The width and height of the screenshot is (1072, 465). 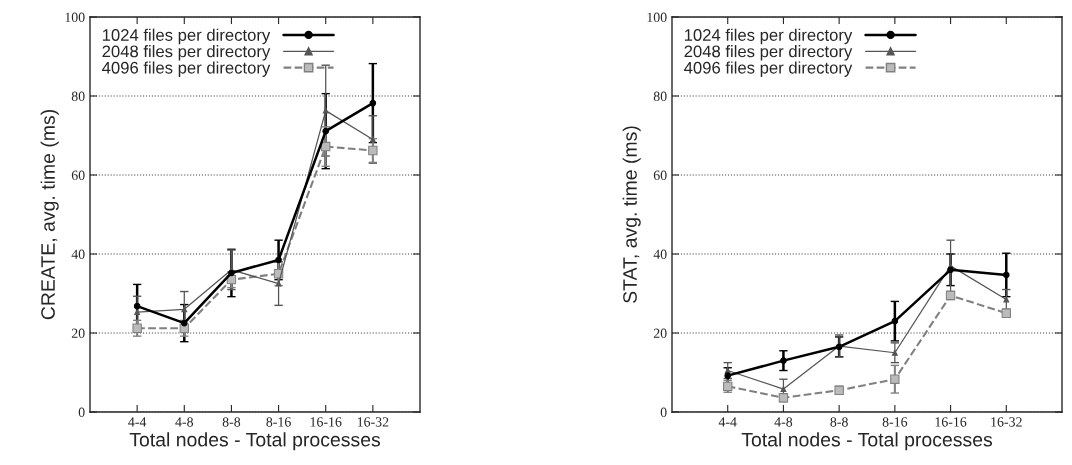 I want to click on y-axis-title: STAT, avg. time (ms), so click(x=631, y=214).